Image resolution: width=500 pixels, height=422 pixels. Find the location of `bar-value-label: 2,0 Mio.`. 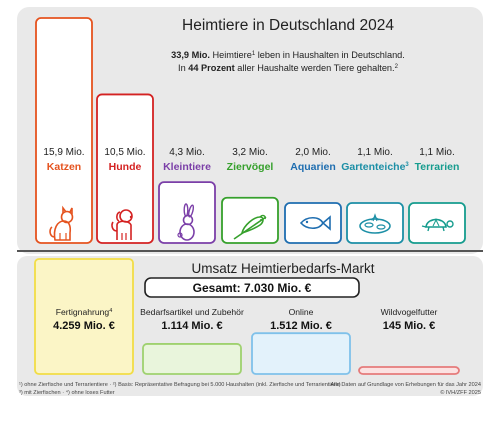

bar-value-label: 2,0 Mio. is located at coordinates (313, 152).